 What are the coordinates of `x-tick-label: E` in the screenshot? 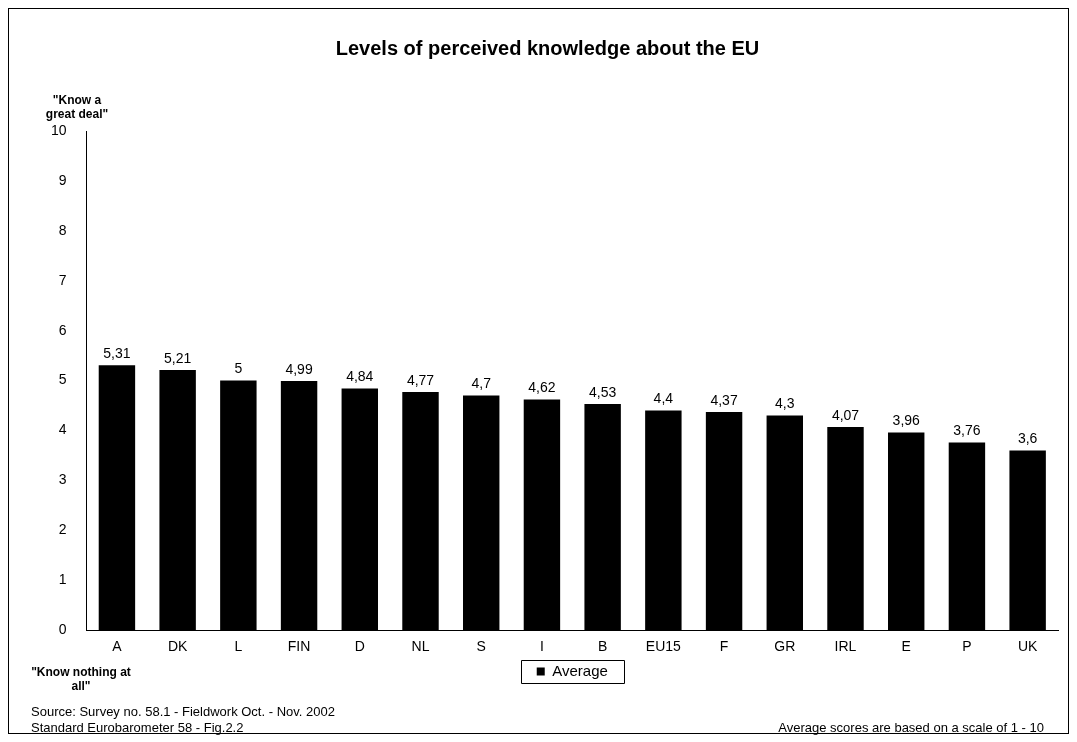 It's located at (906, 646).